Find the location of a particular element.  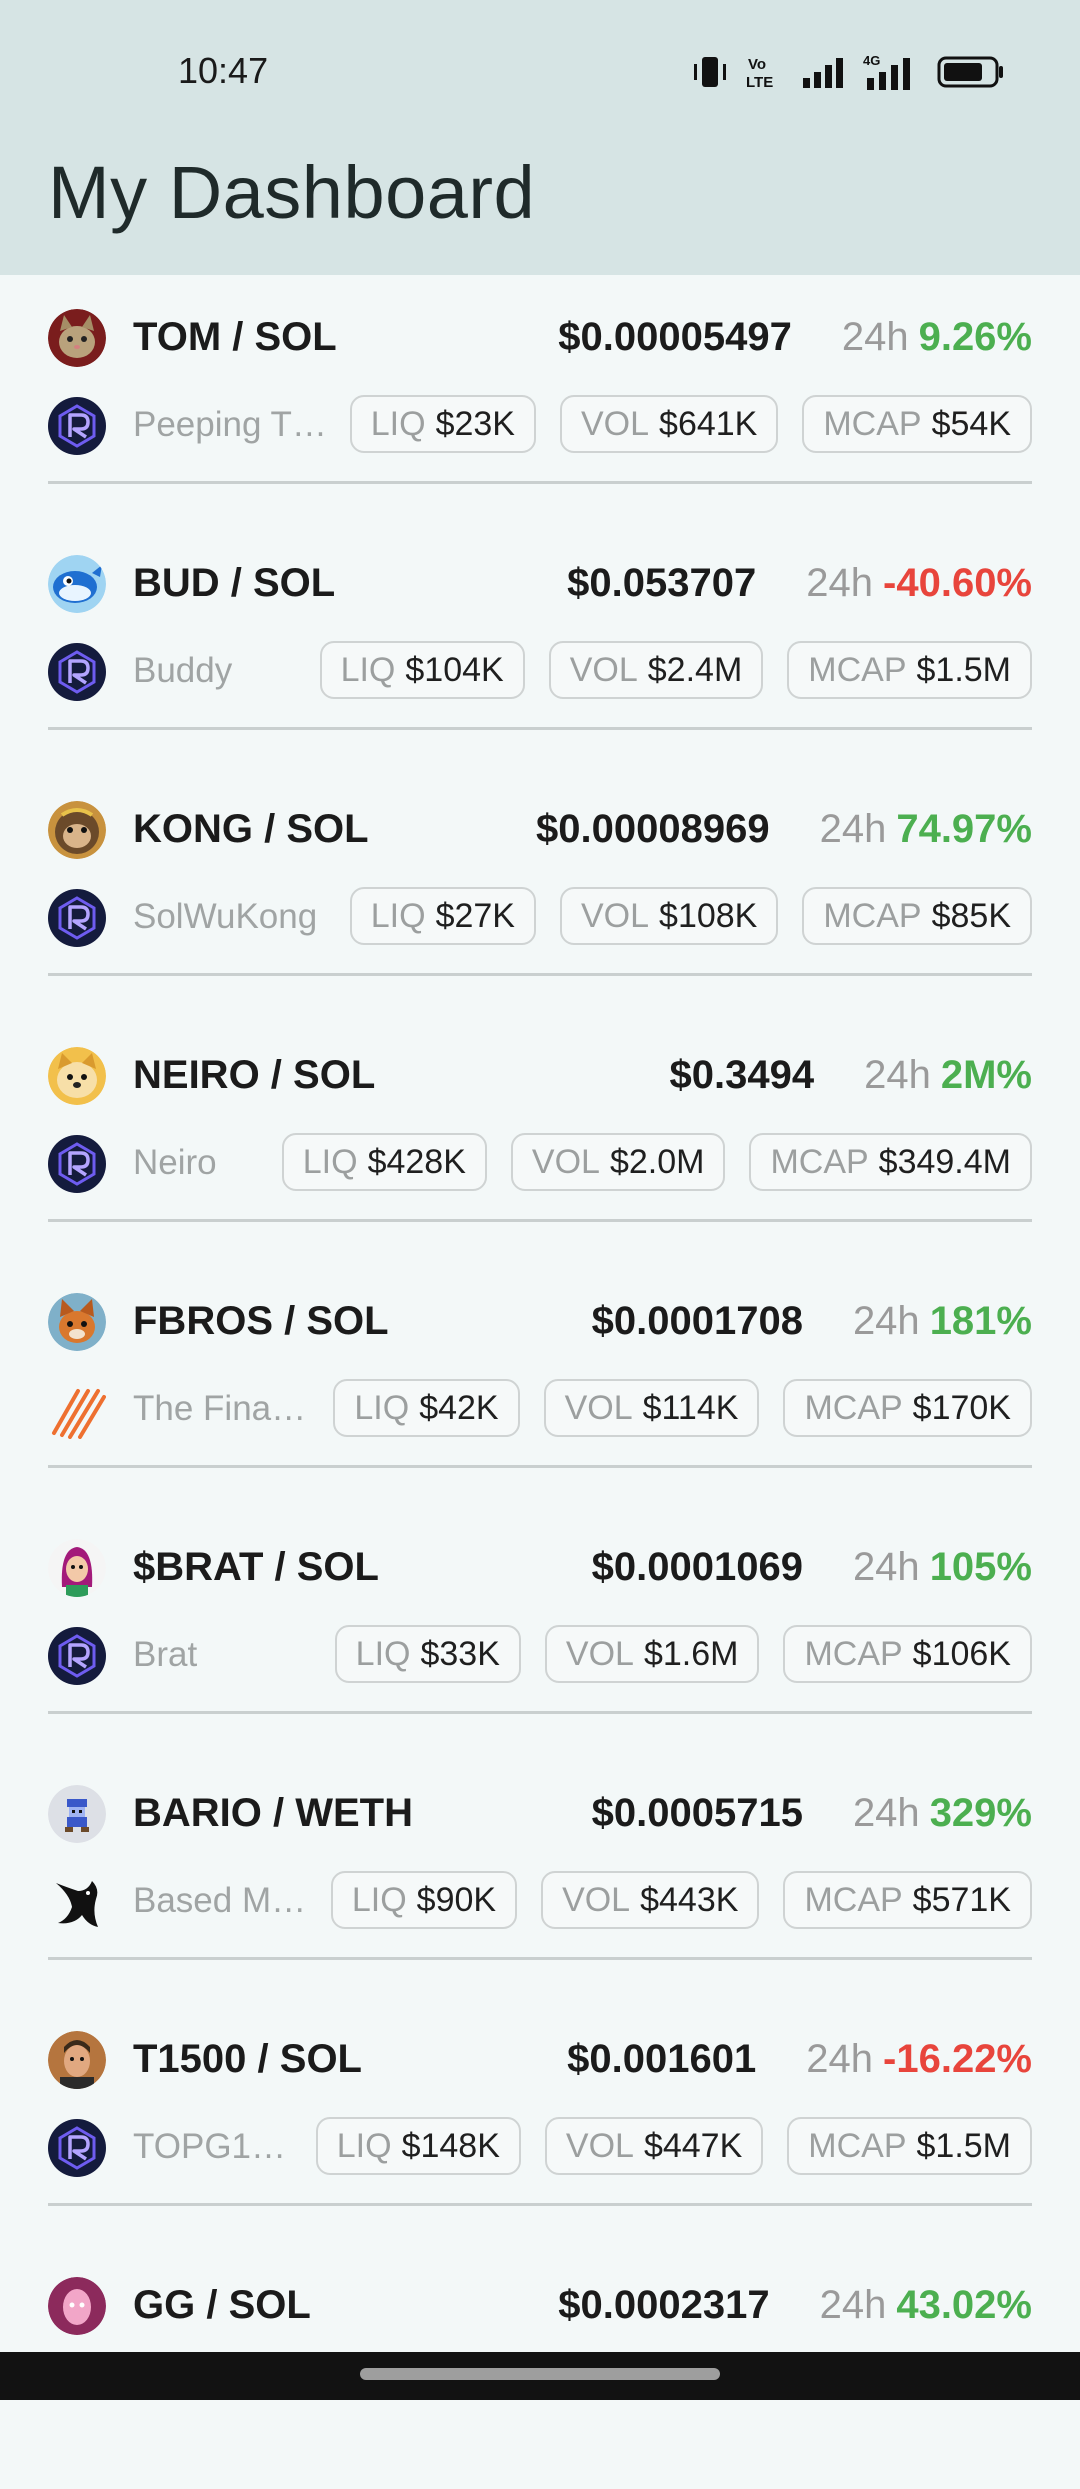

market-cap-chip-value: $85K is located at coordinates (971, 915).